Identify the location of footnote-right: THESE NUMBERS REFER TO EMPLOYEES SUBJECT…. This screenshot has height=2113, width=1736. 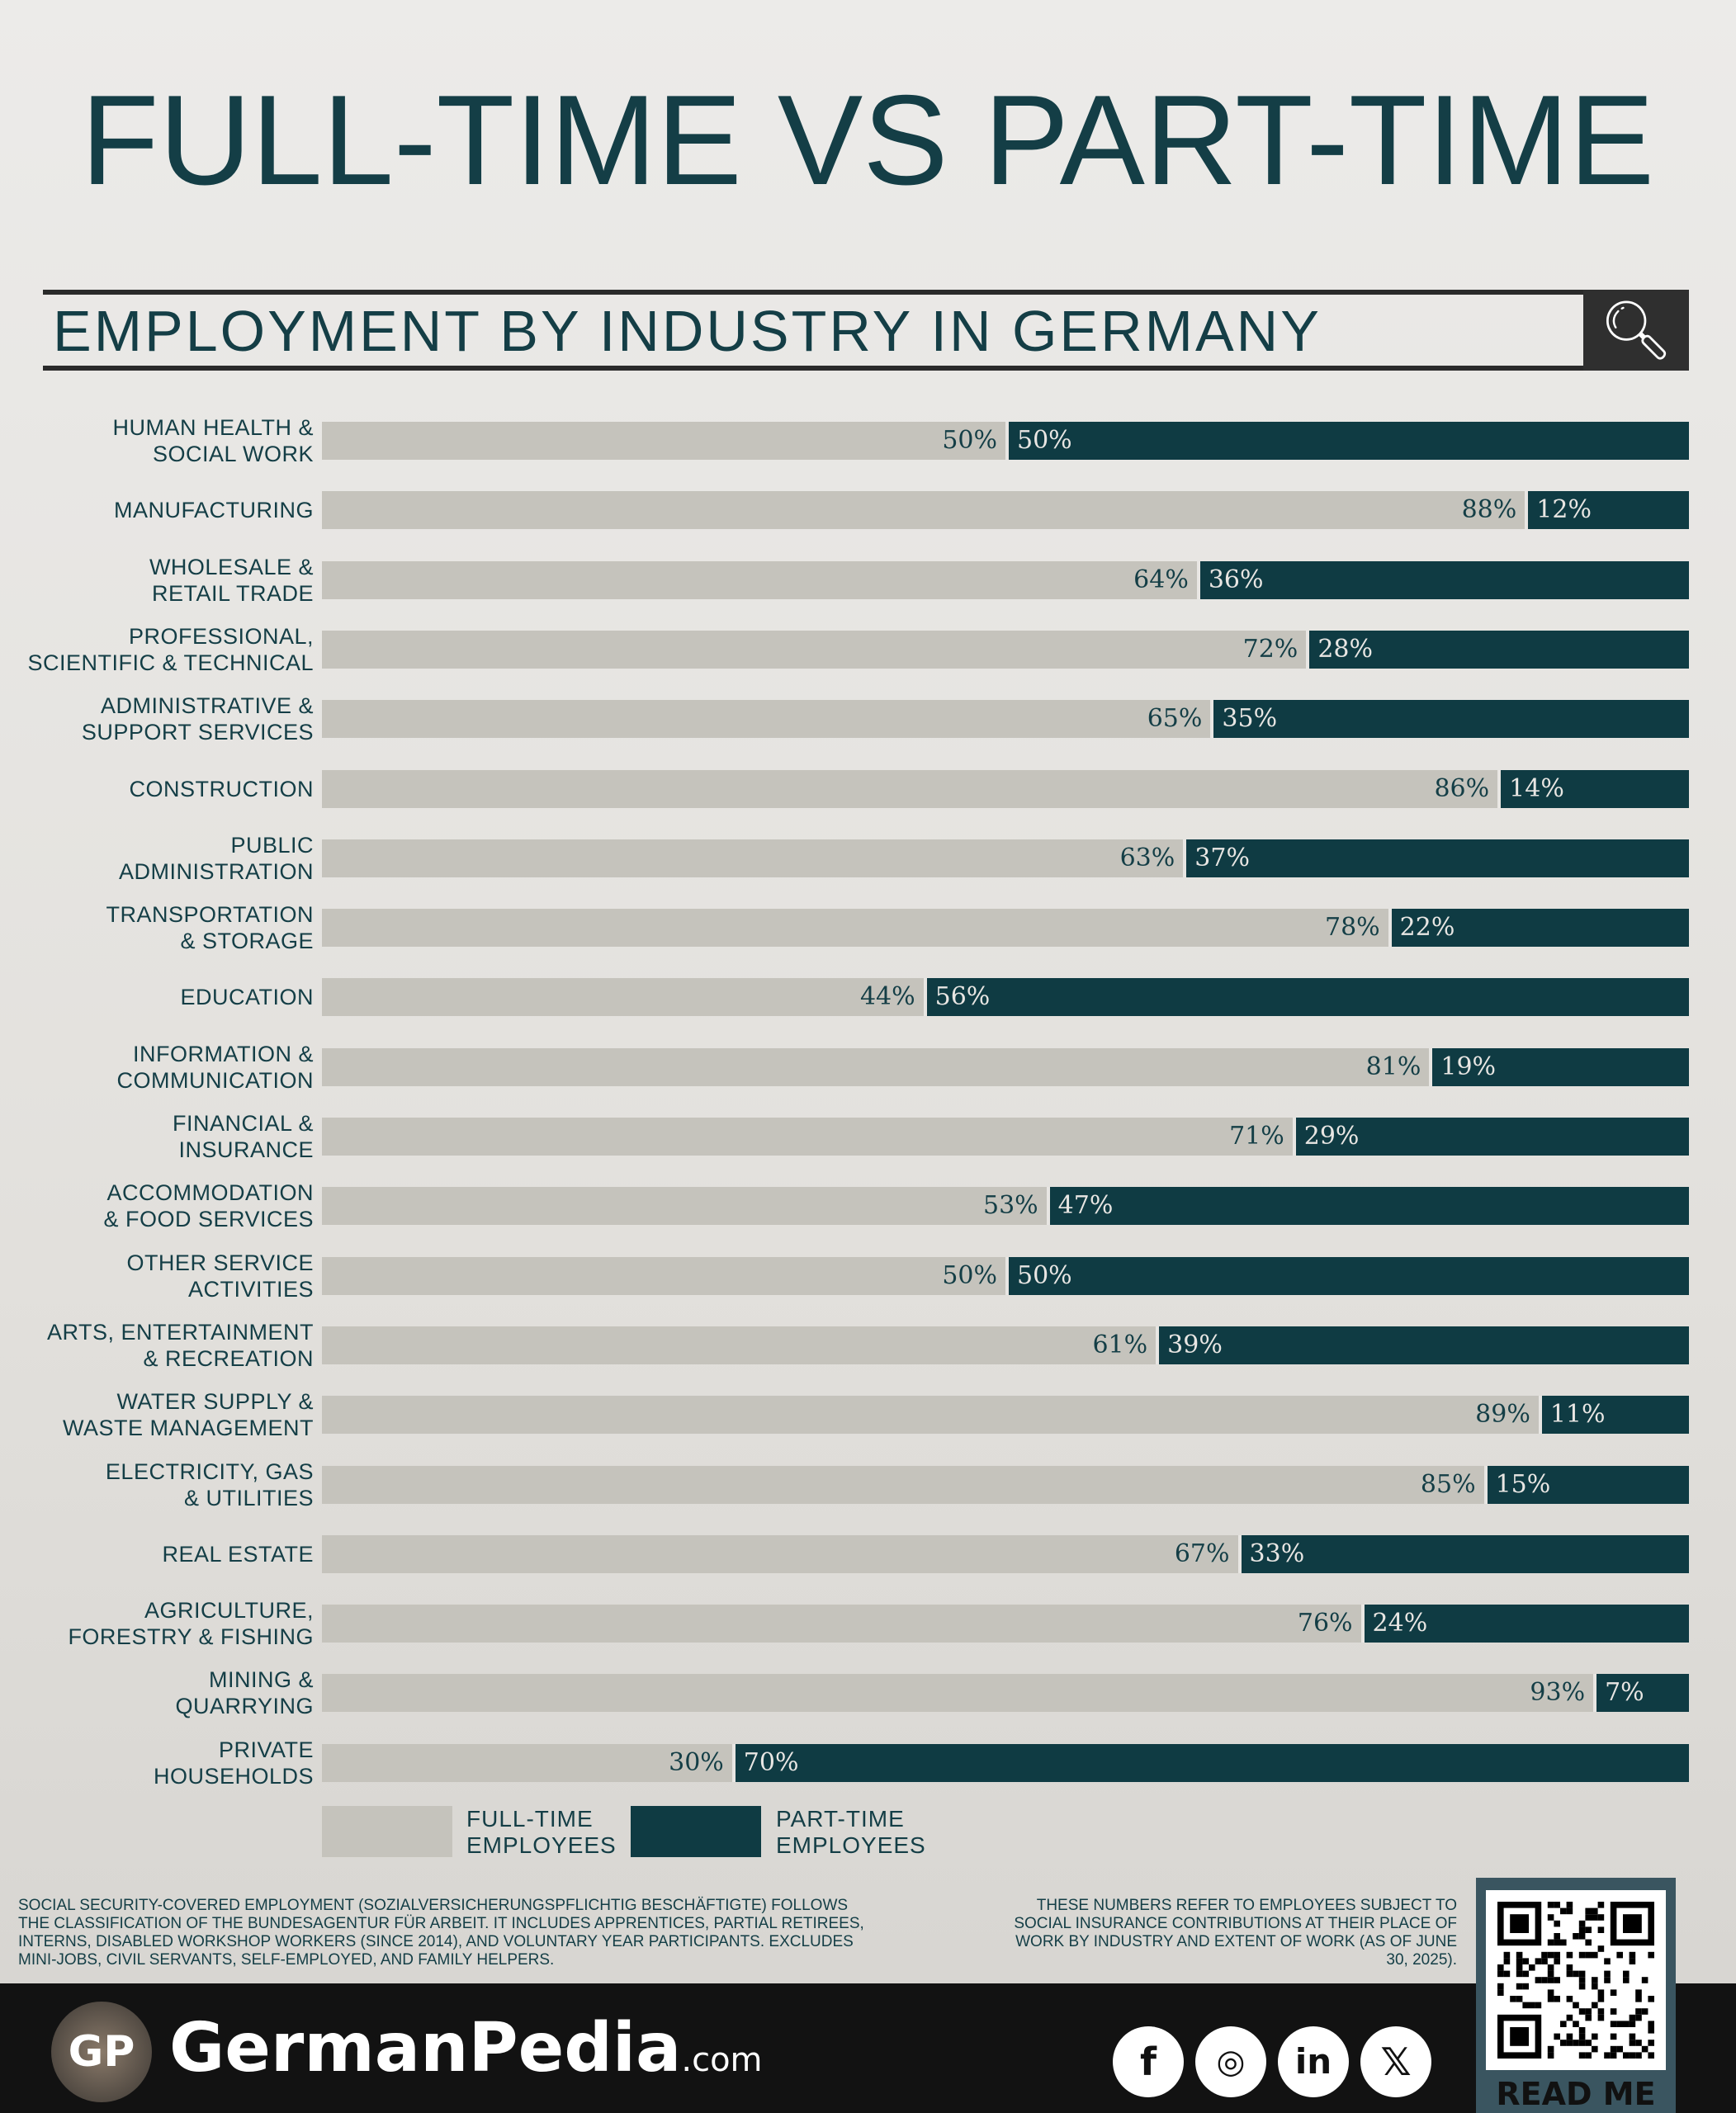
(1235, 1933).